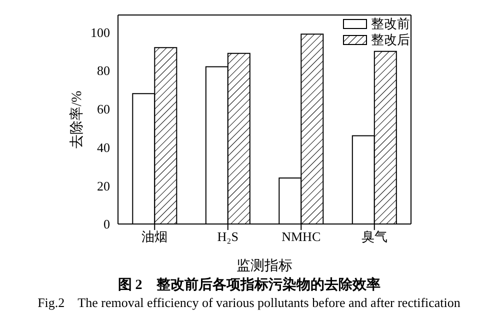 The height and width of the screenshot is (332, 498). What do you see at coordinates (301, 236) in the screenshot?
I see `x-tick-label: NMHC` at bounding box center [301, 236].